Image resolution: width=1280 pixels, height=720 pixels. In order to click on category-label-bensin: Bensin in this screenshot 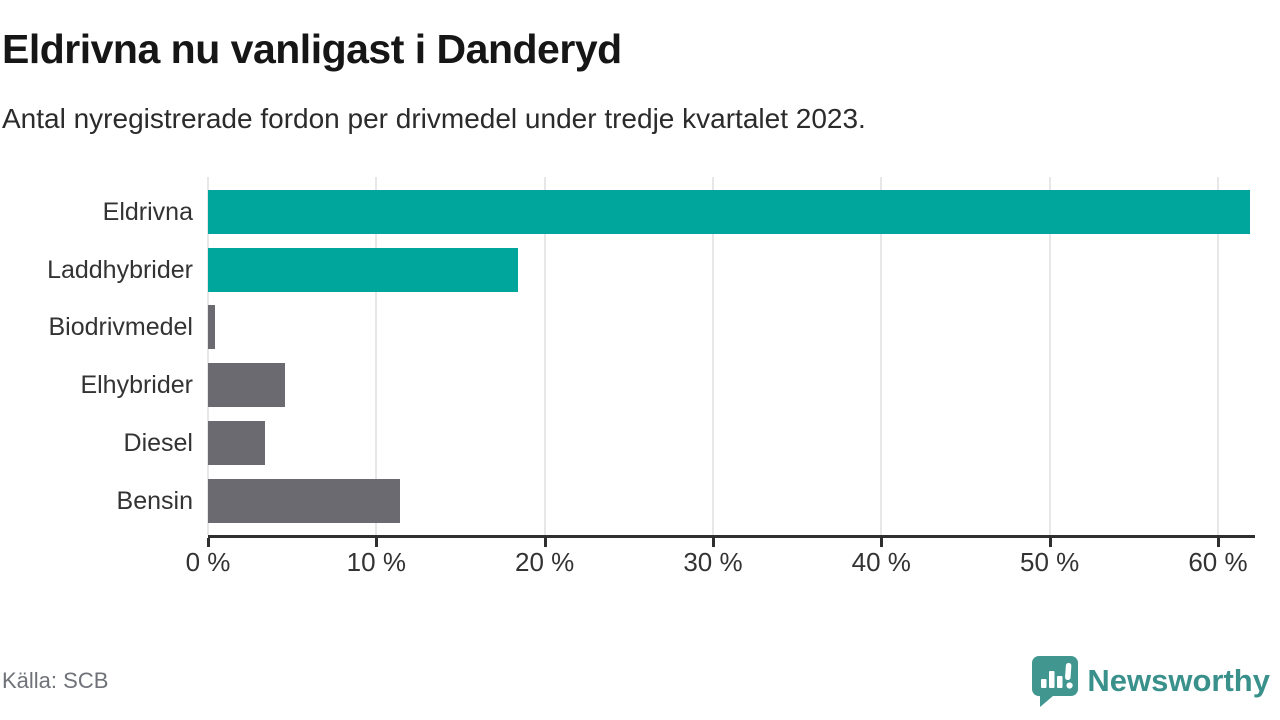, I will do `click(154, 500)`.